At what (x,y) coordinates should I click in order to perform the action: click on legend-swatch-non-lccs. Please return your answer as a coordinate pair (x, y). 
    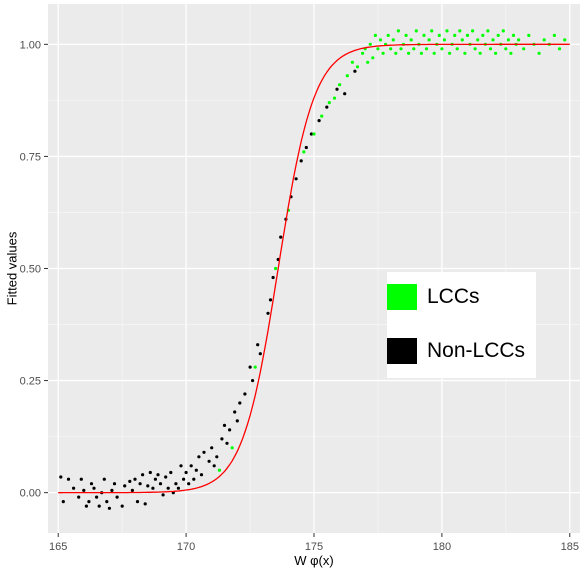
    Looking at the image, I should click on (402, 351).